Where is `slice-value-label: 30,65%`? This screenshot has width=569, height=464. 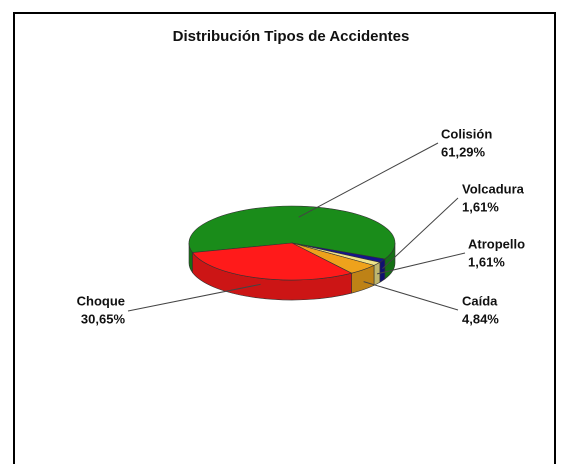
slice-value-label: 30,65% is located at coordinates (103, 318).